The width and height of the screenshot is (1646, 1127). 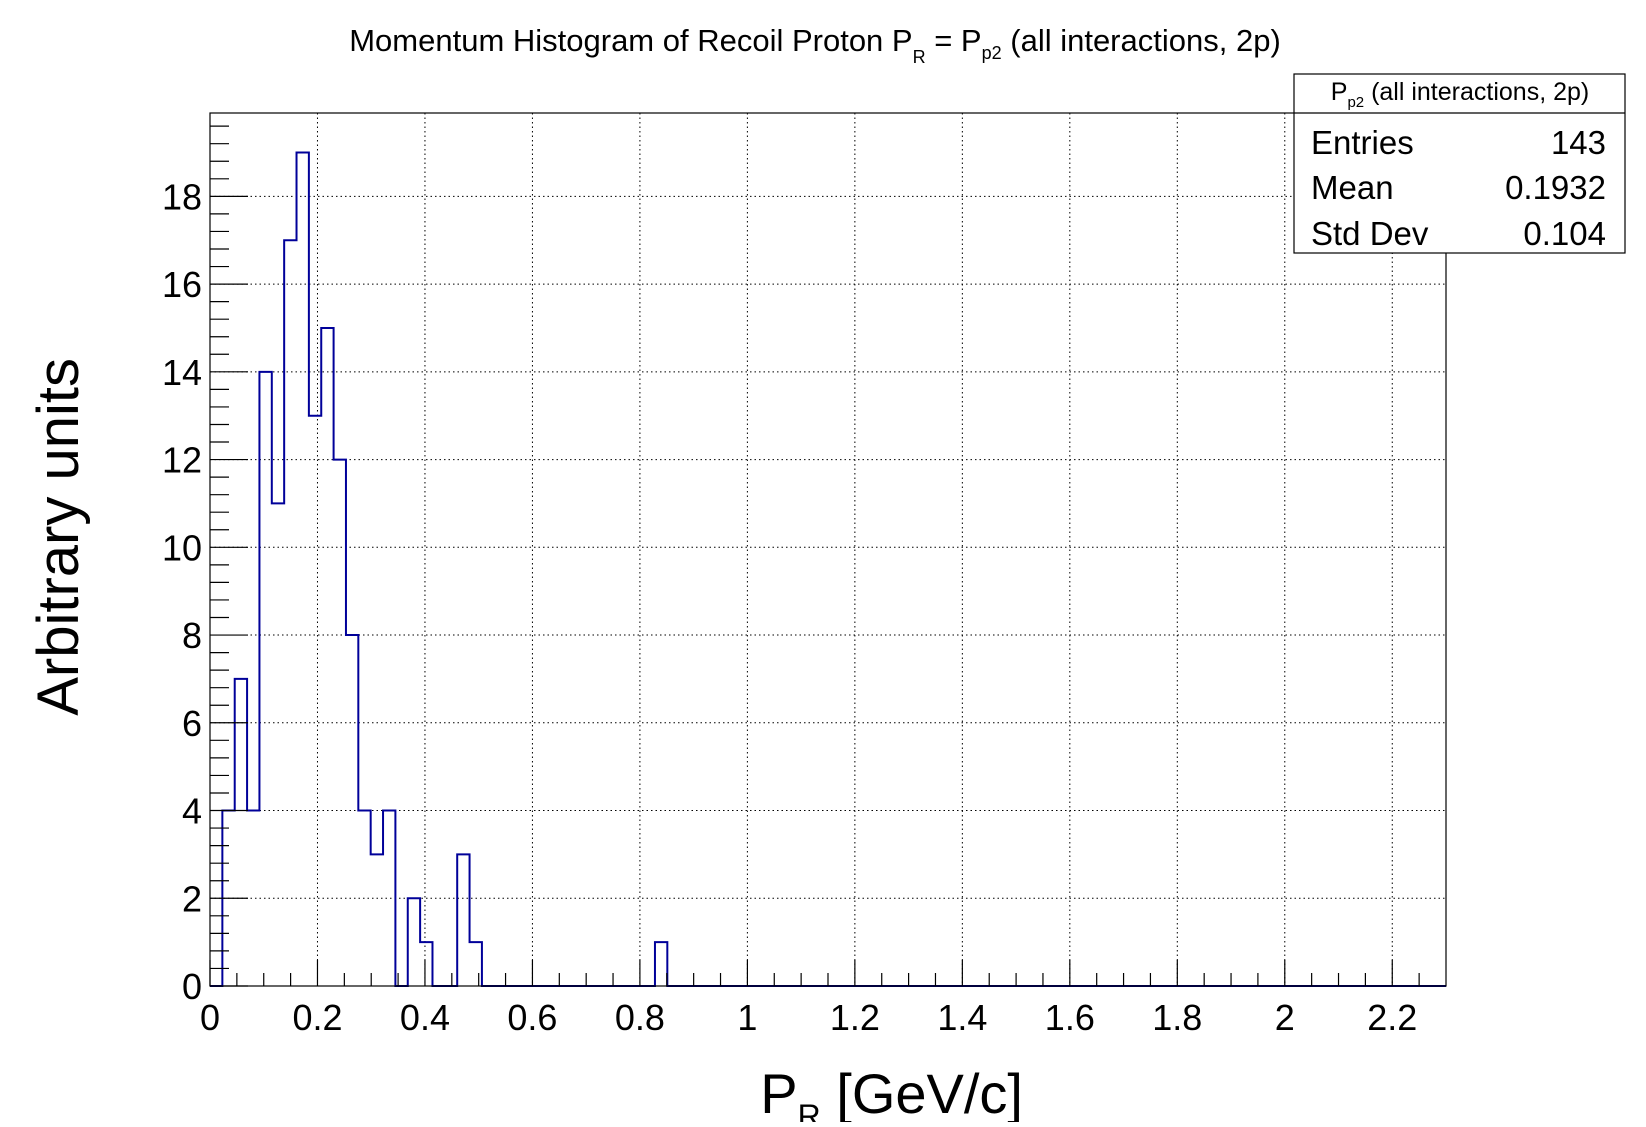 What do you see at coordinates (1352, 187) in the screenshot?
I see `stats-mean-label: Mean` at bounding box center [1352, 187].